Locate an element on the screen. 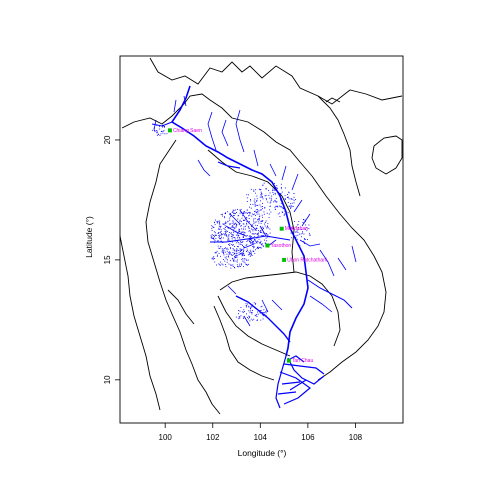  station-label: Chiang Saen is located at coordinates (187, 131).